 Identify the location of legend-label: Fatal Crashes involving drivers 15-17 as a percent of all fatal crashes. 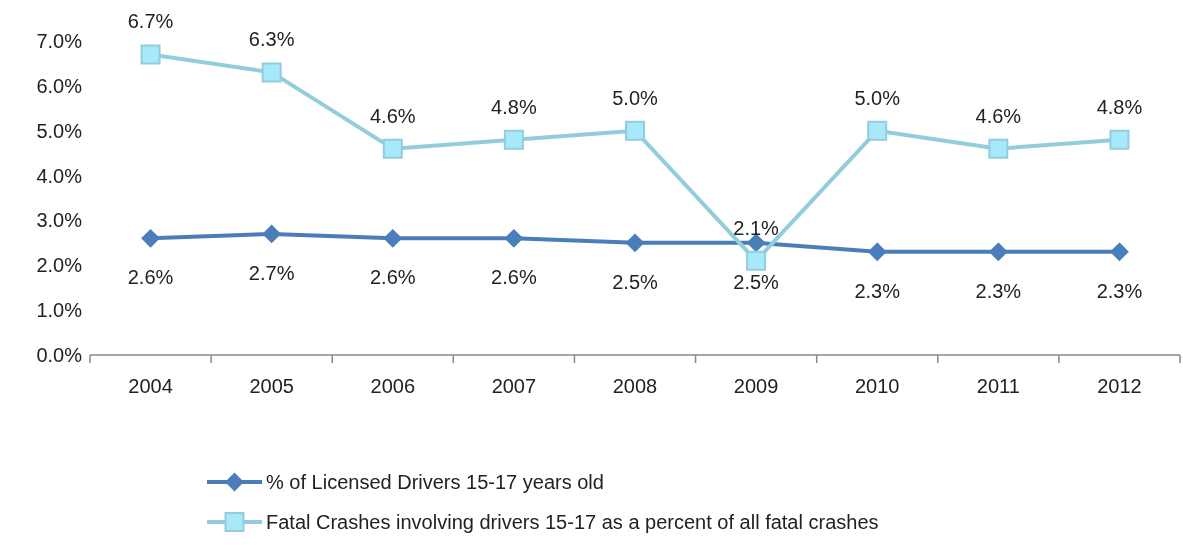
(572, 522).